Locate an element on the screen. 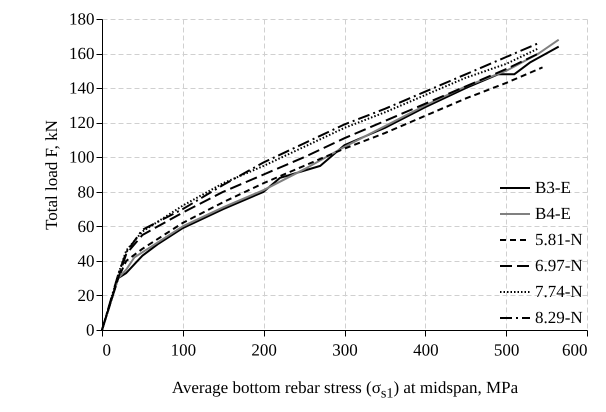  legend-label: B4-E is located at coordinates (553, 213).